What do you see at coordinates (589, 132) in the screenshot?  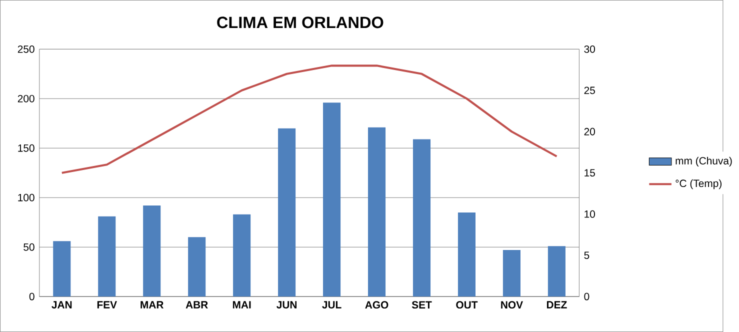 I see `y2-tick-label: 20` at bounding box center [589, 132].